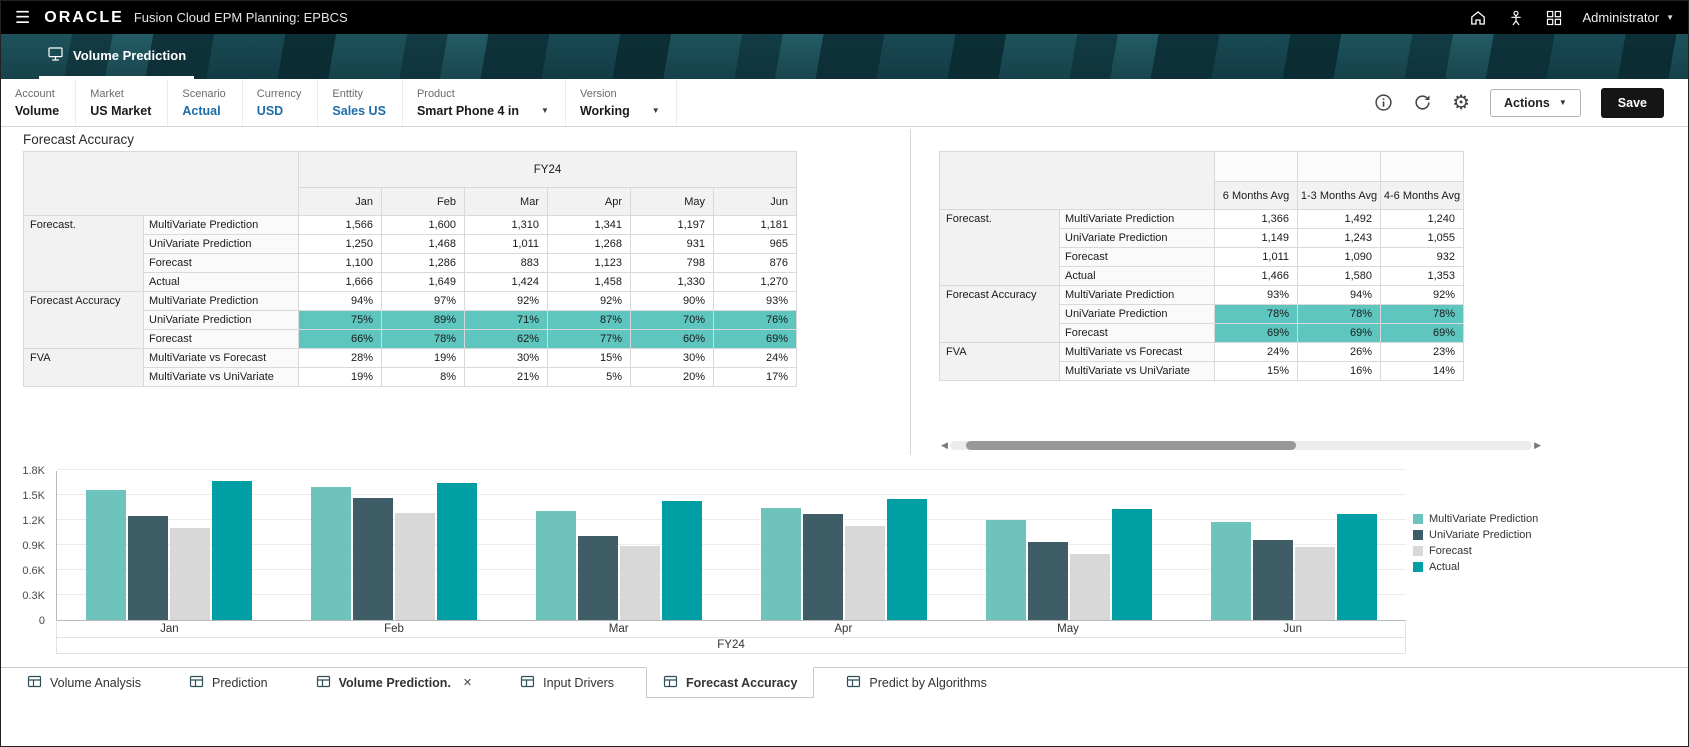 This screenshot has height=747, width=1689. I want to click on chart-bar-actual-apr, so click(906, 559).